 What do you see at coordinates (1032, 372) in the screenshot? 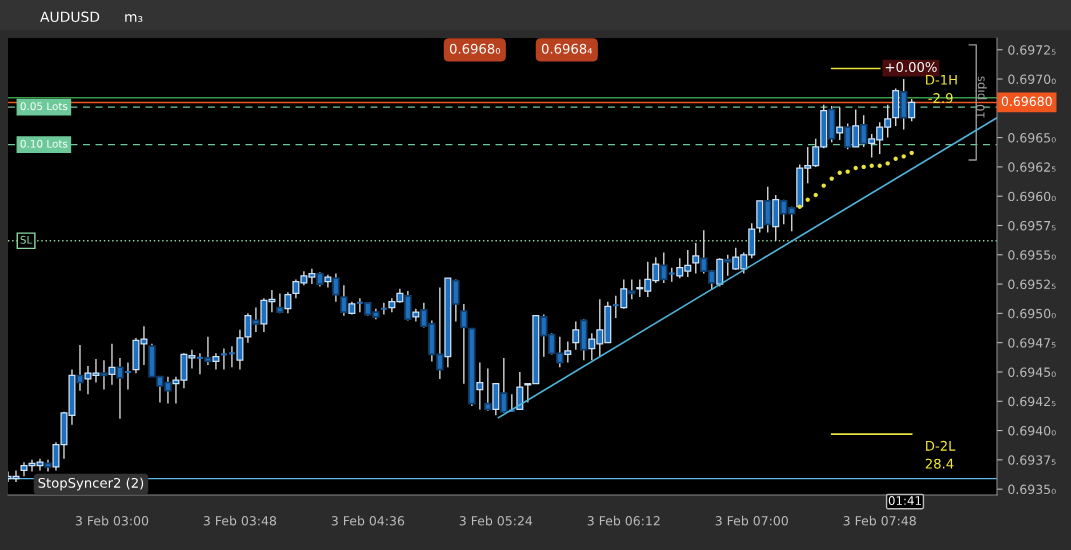
I see `y-tick-label: 0.6945₀` at bounding box center [1032, 372].